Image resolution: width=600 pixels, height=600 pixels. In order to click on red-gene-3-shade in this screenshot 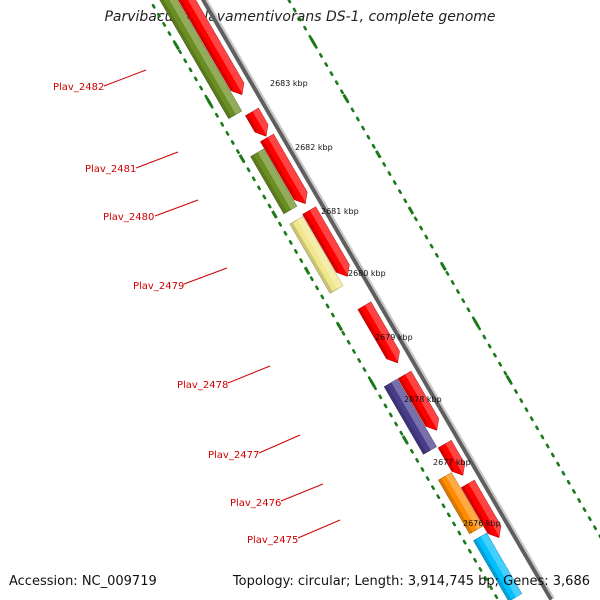, I will do `click(279, 170)`.